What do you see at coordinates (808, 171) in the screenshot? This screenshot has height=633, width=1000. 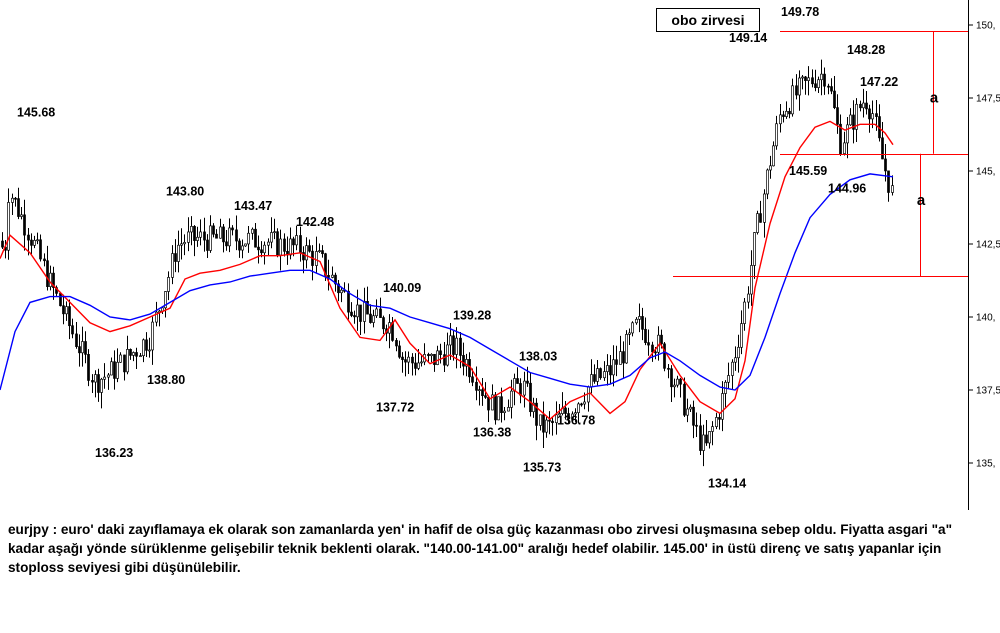 I see `price-annotation: 145.59` at bounding box center [808, 171].